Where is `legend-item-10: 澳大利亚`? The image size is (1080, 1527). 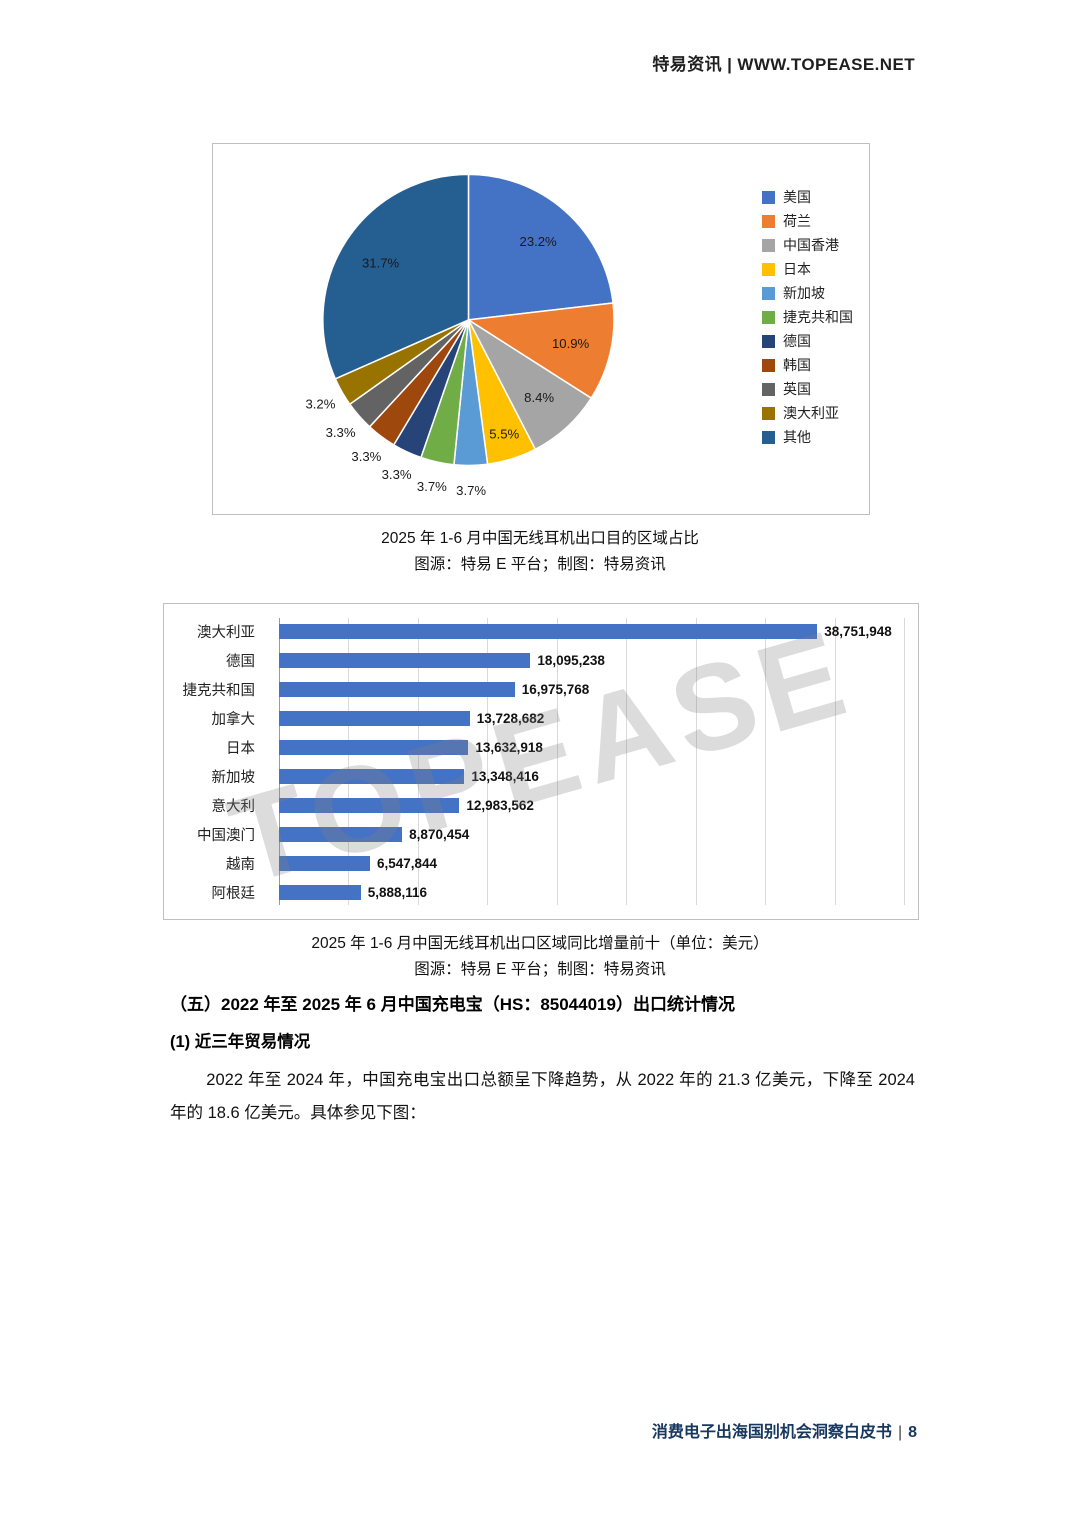
legend-item-10: 澳大利亚 is located at coordinates (807, 413).